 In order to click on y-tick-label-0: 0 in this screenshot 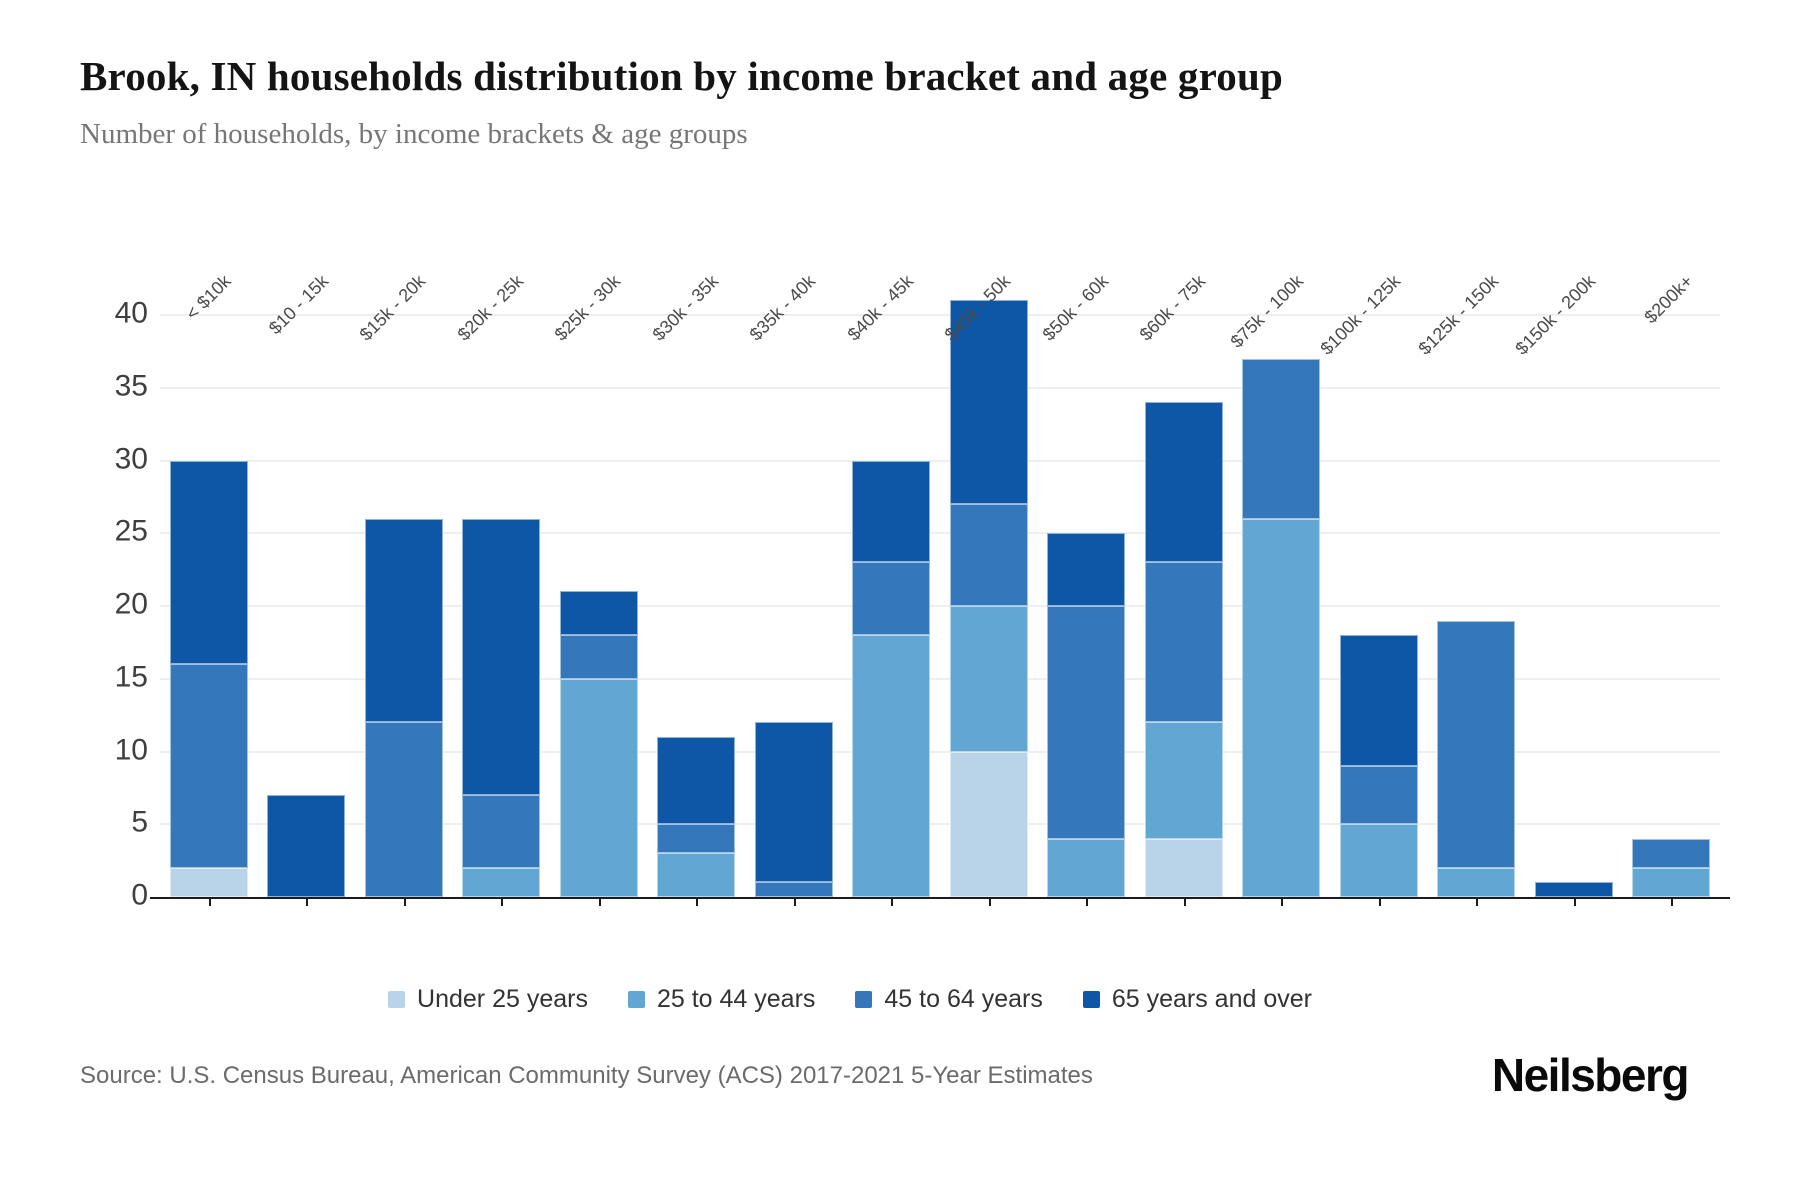, I will do `click(139, 895)`.